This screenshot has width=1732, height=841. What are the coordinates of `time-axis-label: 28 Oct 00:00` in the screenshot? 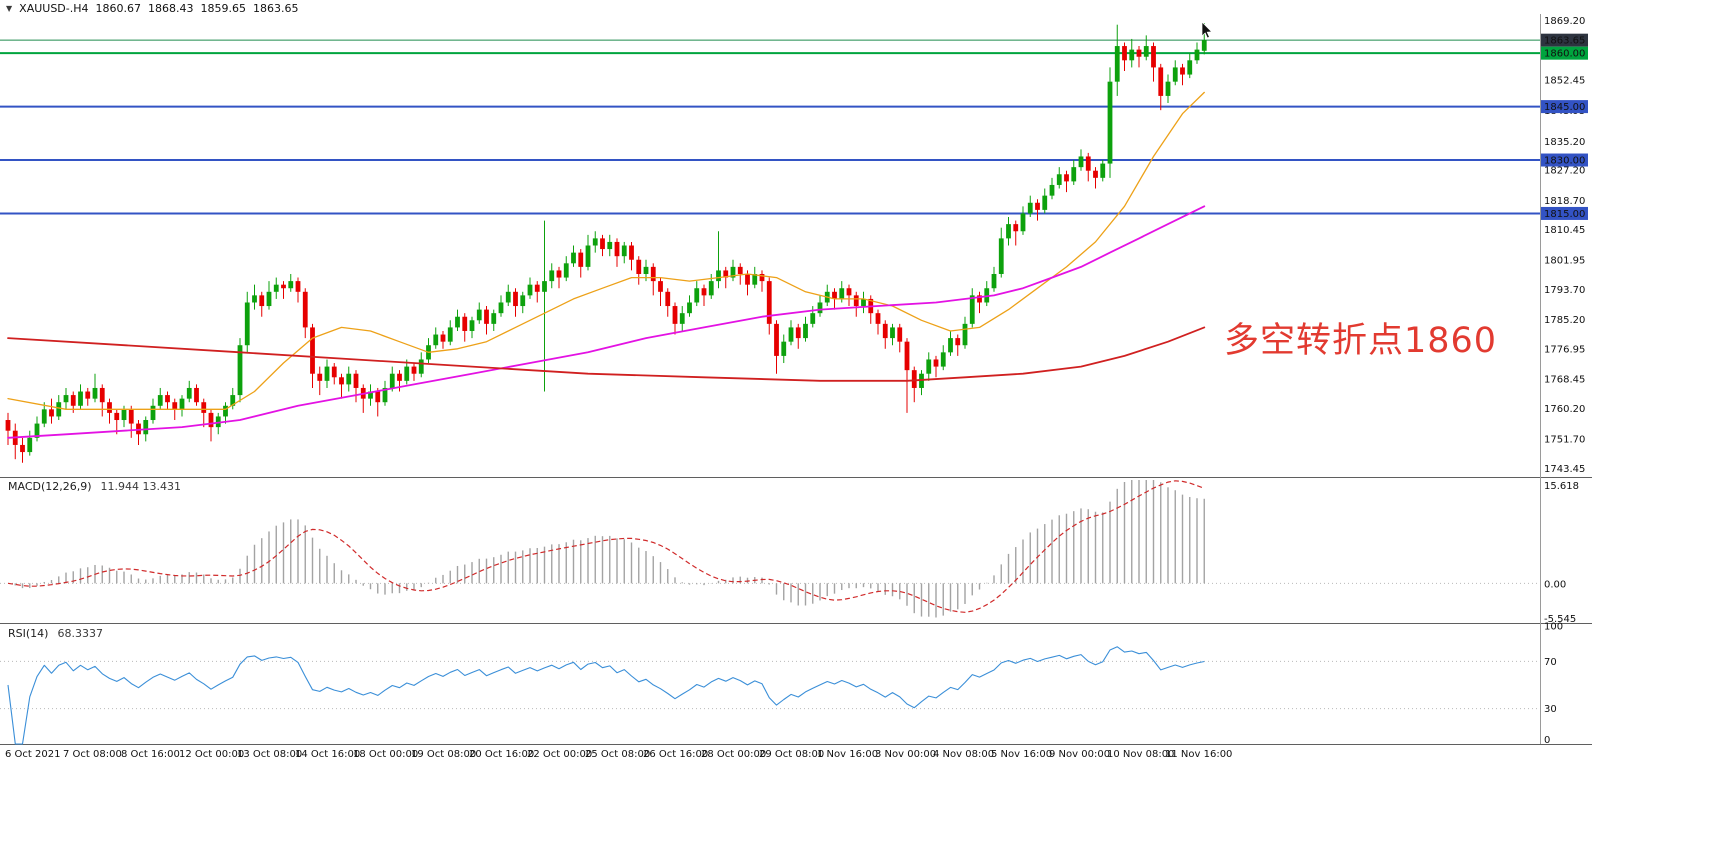 It's located at (733, 754).